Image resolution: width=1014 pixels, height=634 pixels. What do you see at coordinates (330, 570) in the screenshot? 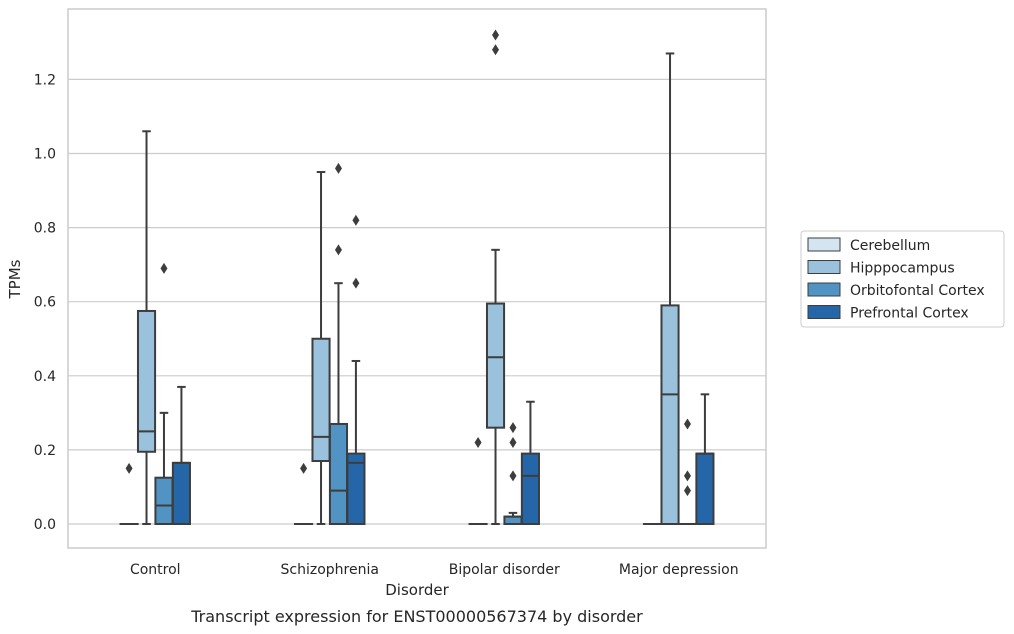
I see `x-tick-label: Schizophrenia` at bounding box center [330, 570].